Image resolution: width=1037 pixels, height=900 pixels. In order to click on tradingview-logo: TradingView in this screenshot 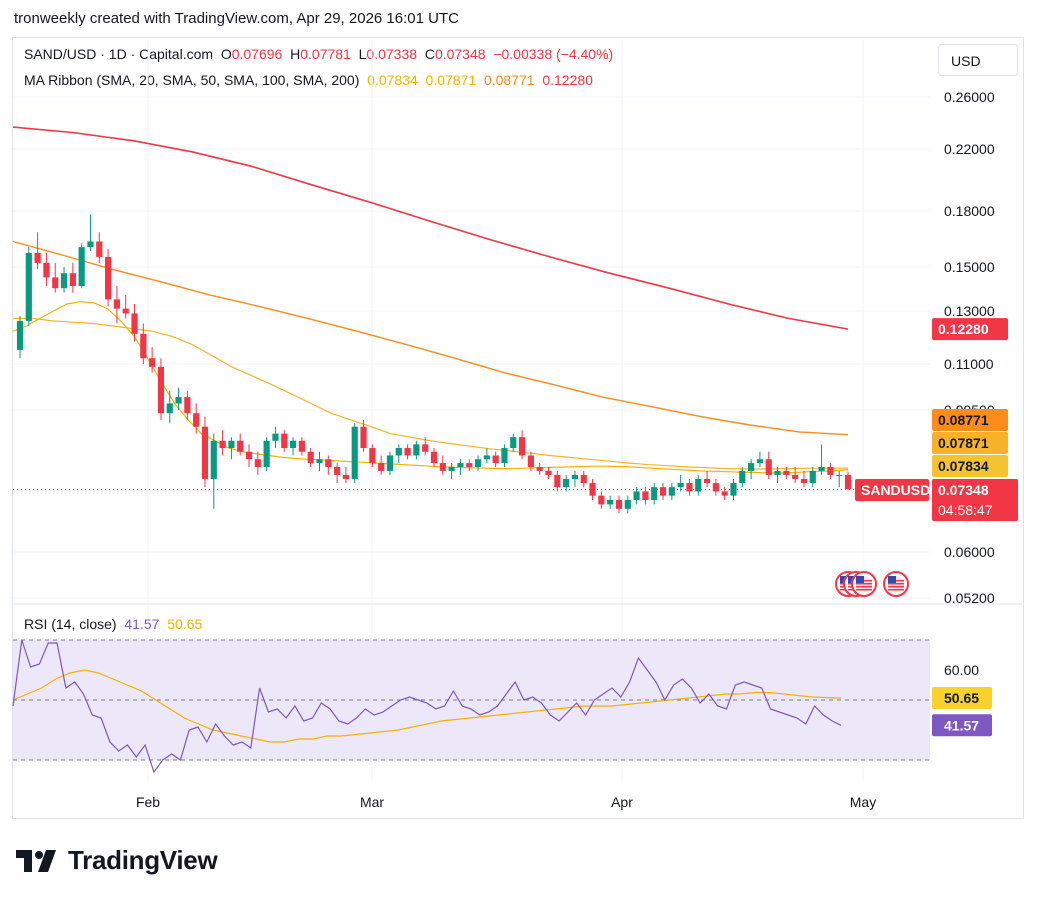, I will do `click(117, 860)`.